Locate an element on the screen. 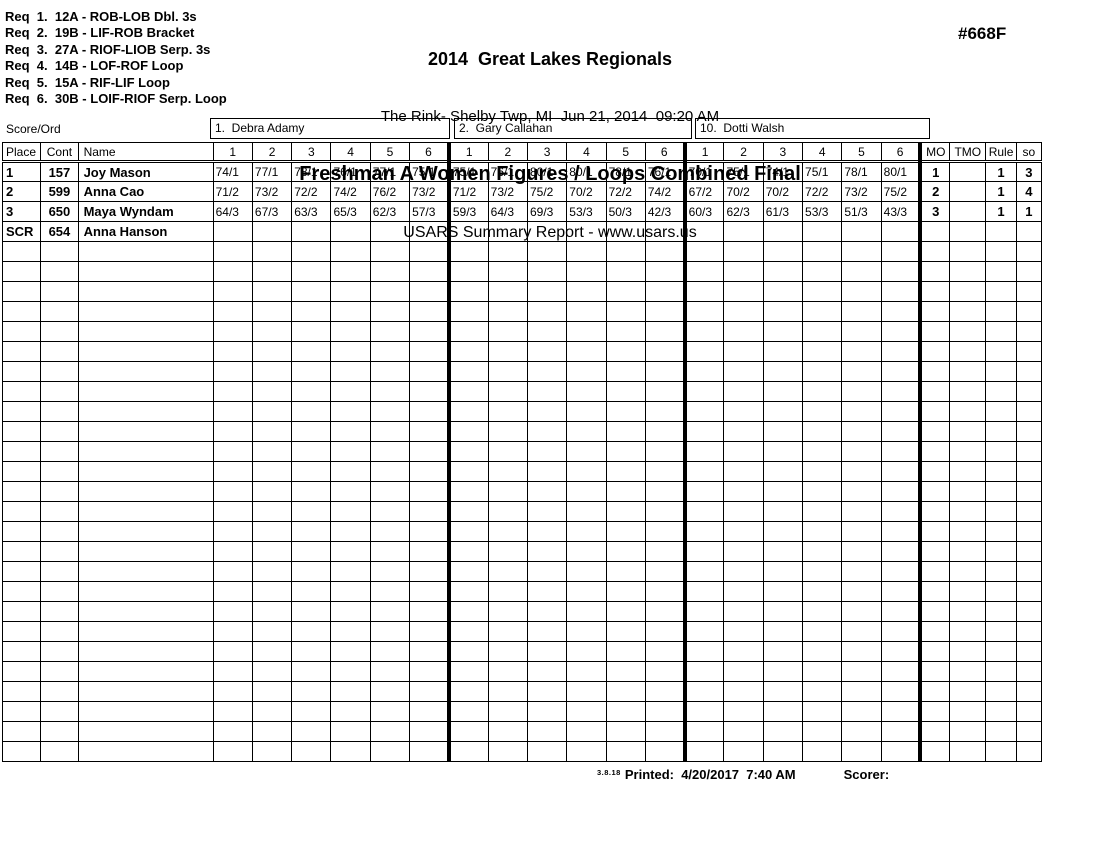  score-cell: 57/3 is located at coordinates (429, 211).